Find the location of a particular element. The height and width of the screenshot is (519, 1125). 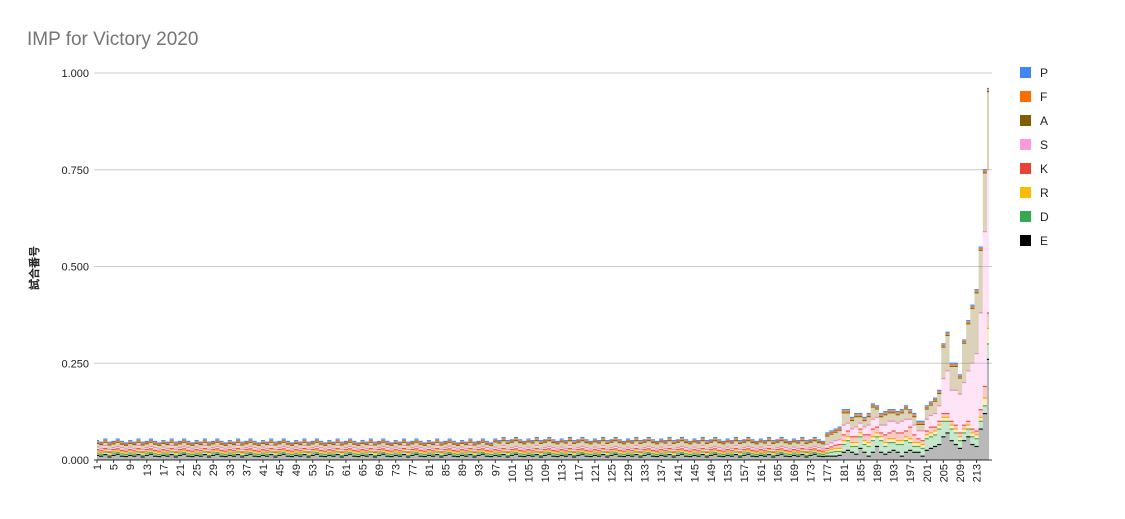

x-tick-label: 157 is located at coordinates (745, 473).